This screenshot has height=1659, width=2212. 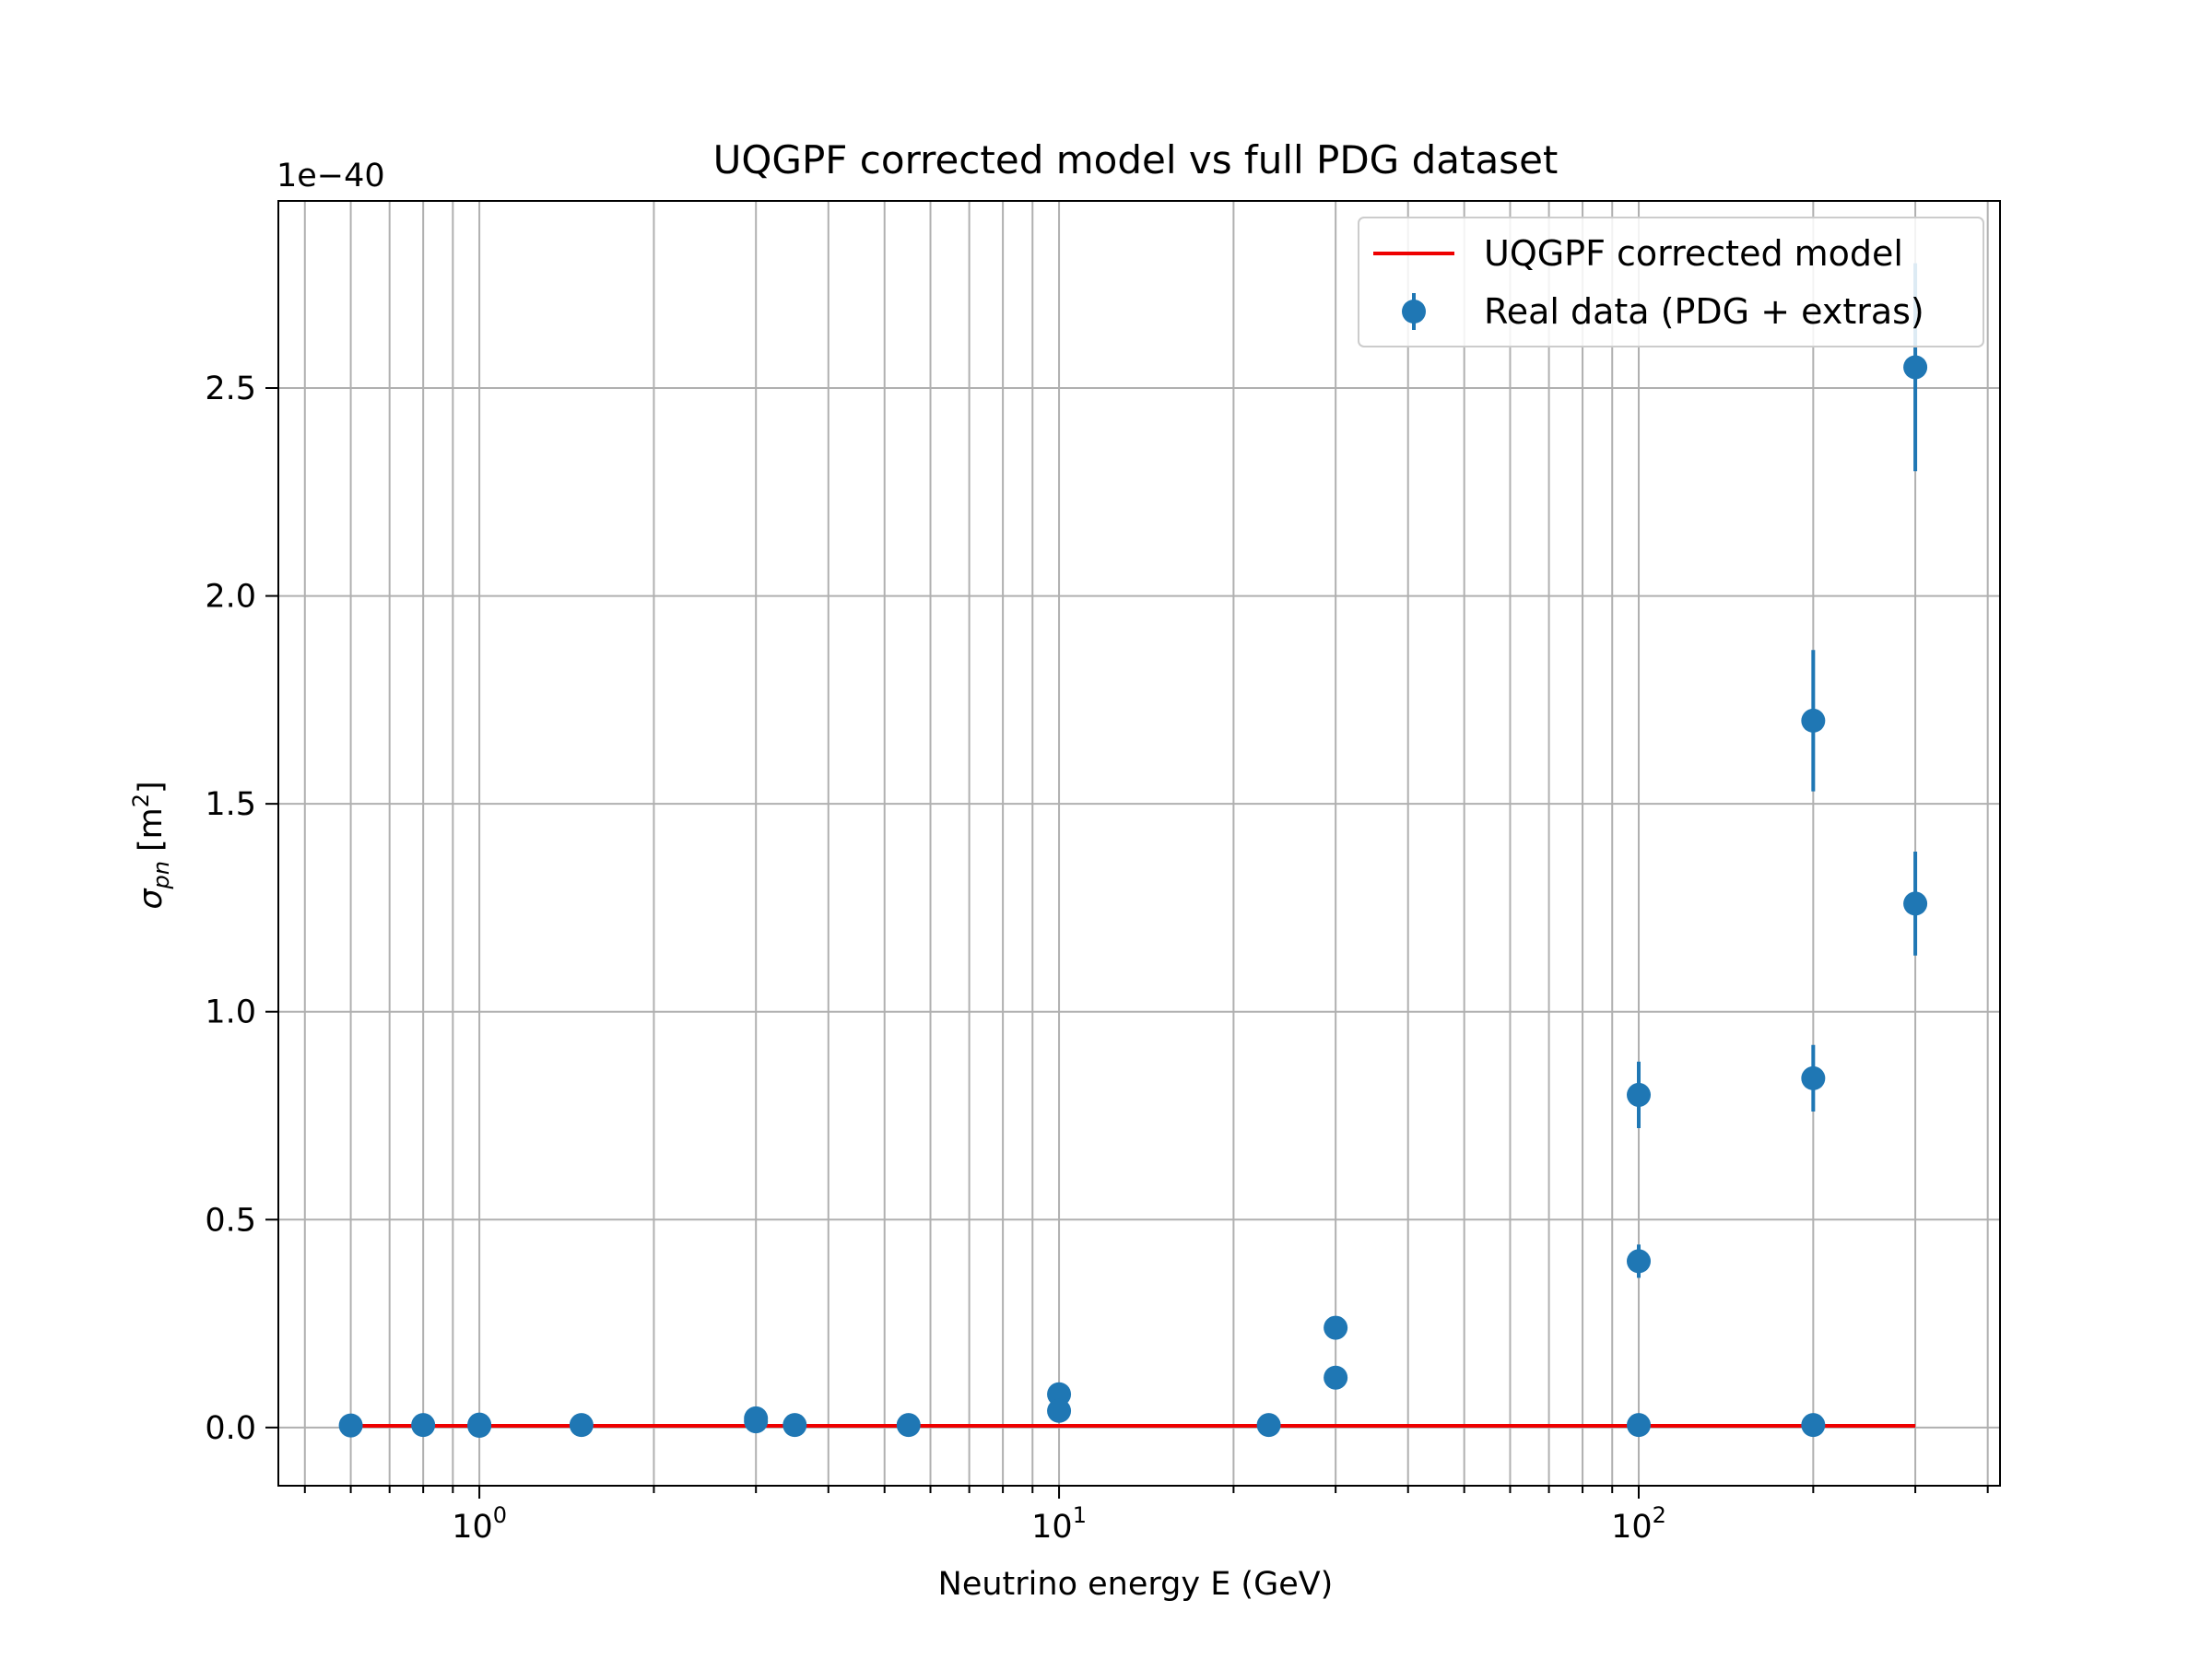 I want to click on x-tick-label: 10⁰, so click(x=479, y=1524).